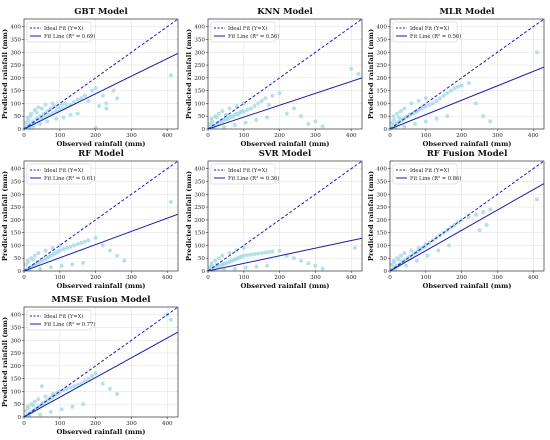  What do you see at coordinates (131, 278) in the screenshot?
I see `x-tick-label: 300` at bounding box center [131, 278].